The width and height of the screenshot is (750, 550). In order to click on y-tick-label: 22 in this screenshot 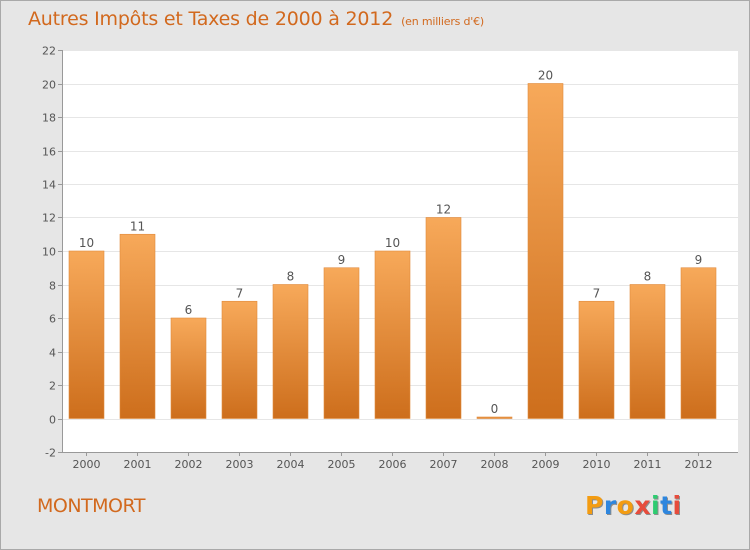, I will do `click(49, 51)`.